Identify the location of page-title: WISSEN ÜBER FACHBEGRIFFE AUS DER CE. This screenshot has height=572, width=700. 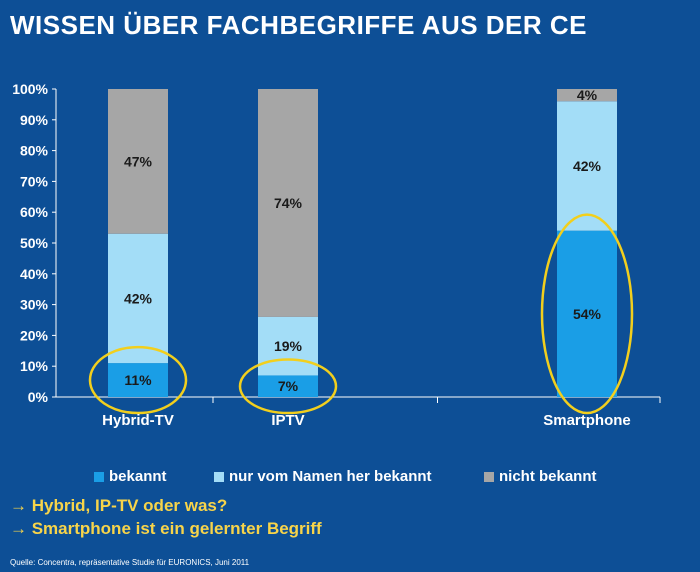
(299, 25).